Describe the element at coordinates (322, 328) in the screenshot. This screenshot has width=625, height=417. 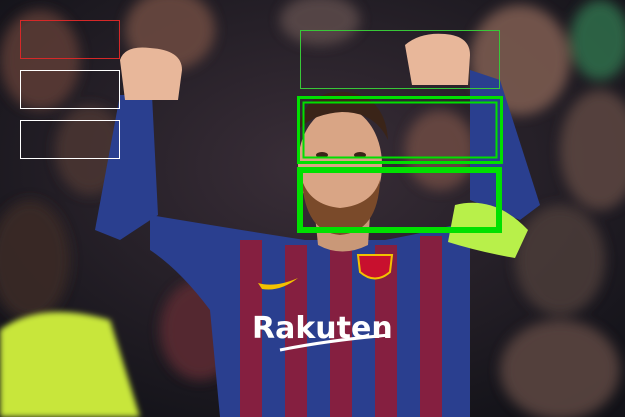
I see `sponsor-text: Rakuten` at that location.